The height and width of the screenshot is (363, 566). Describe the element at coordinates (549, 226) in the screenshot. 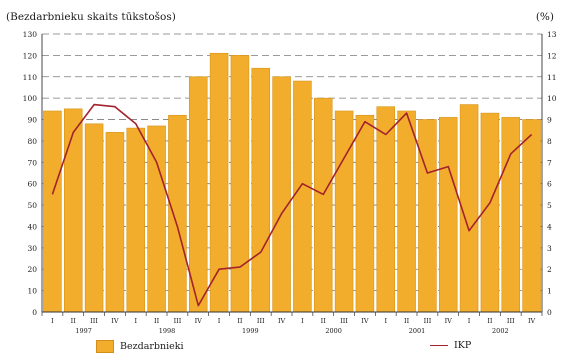

I see `y-tick-right: 4` at that location.